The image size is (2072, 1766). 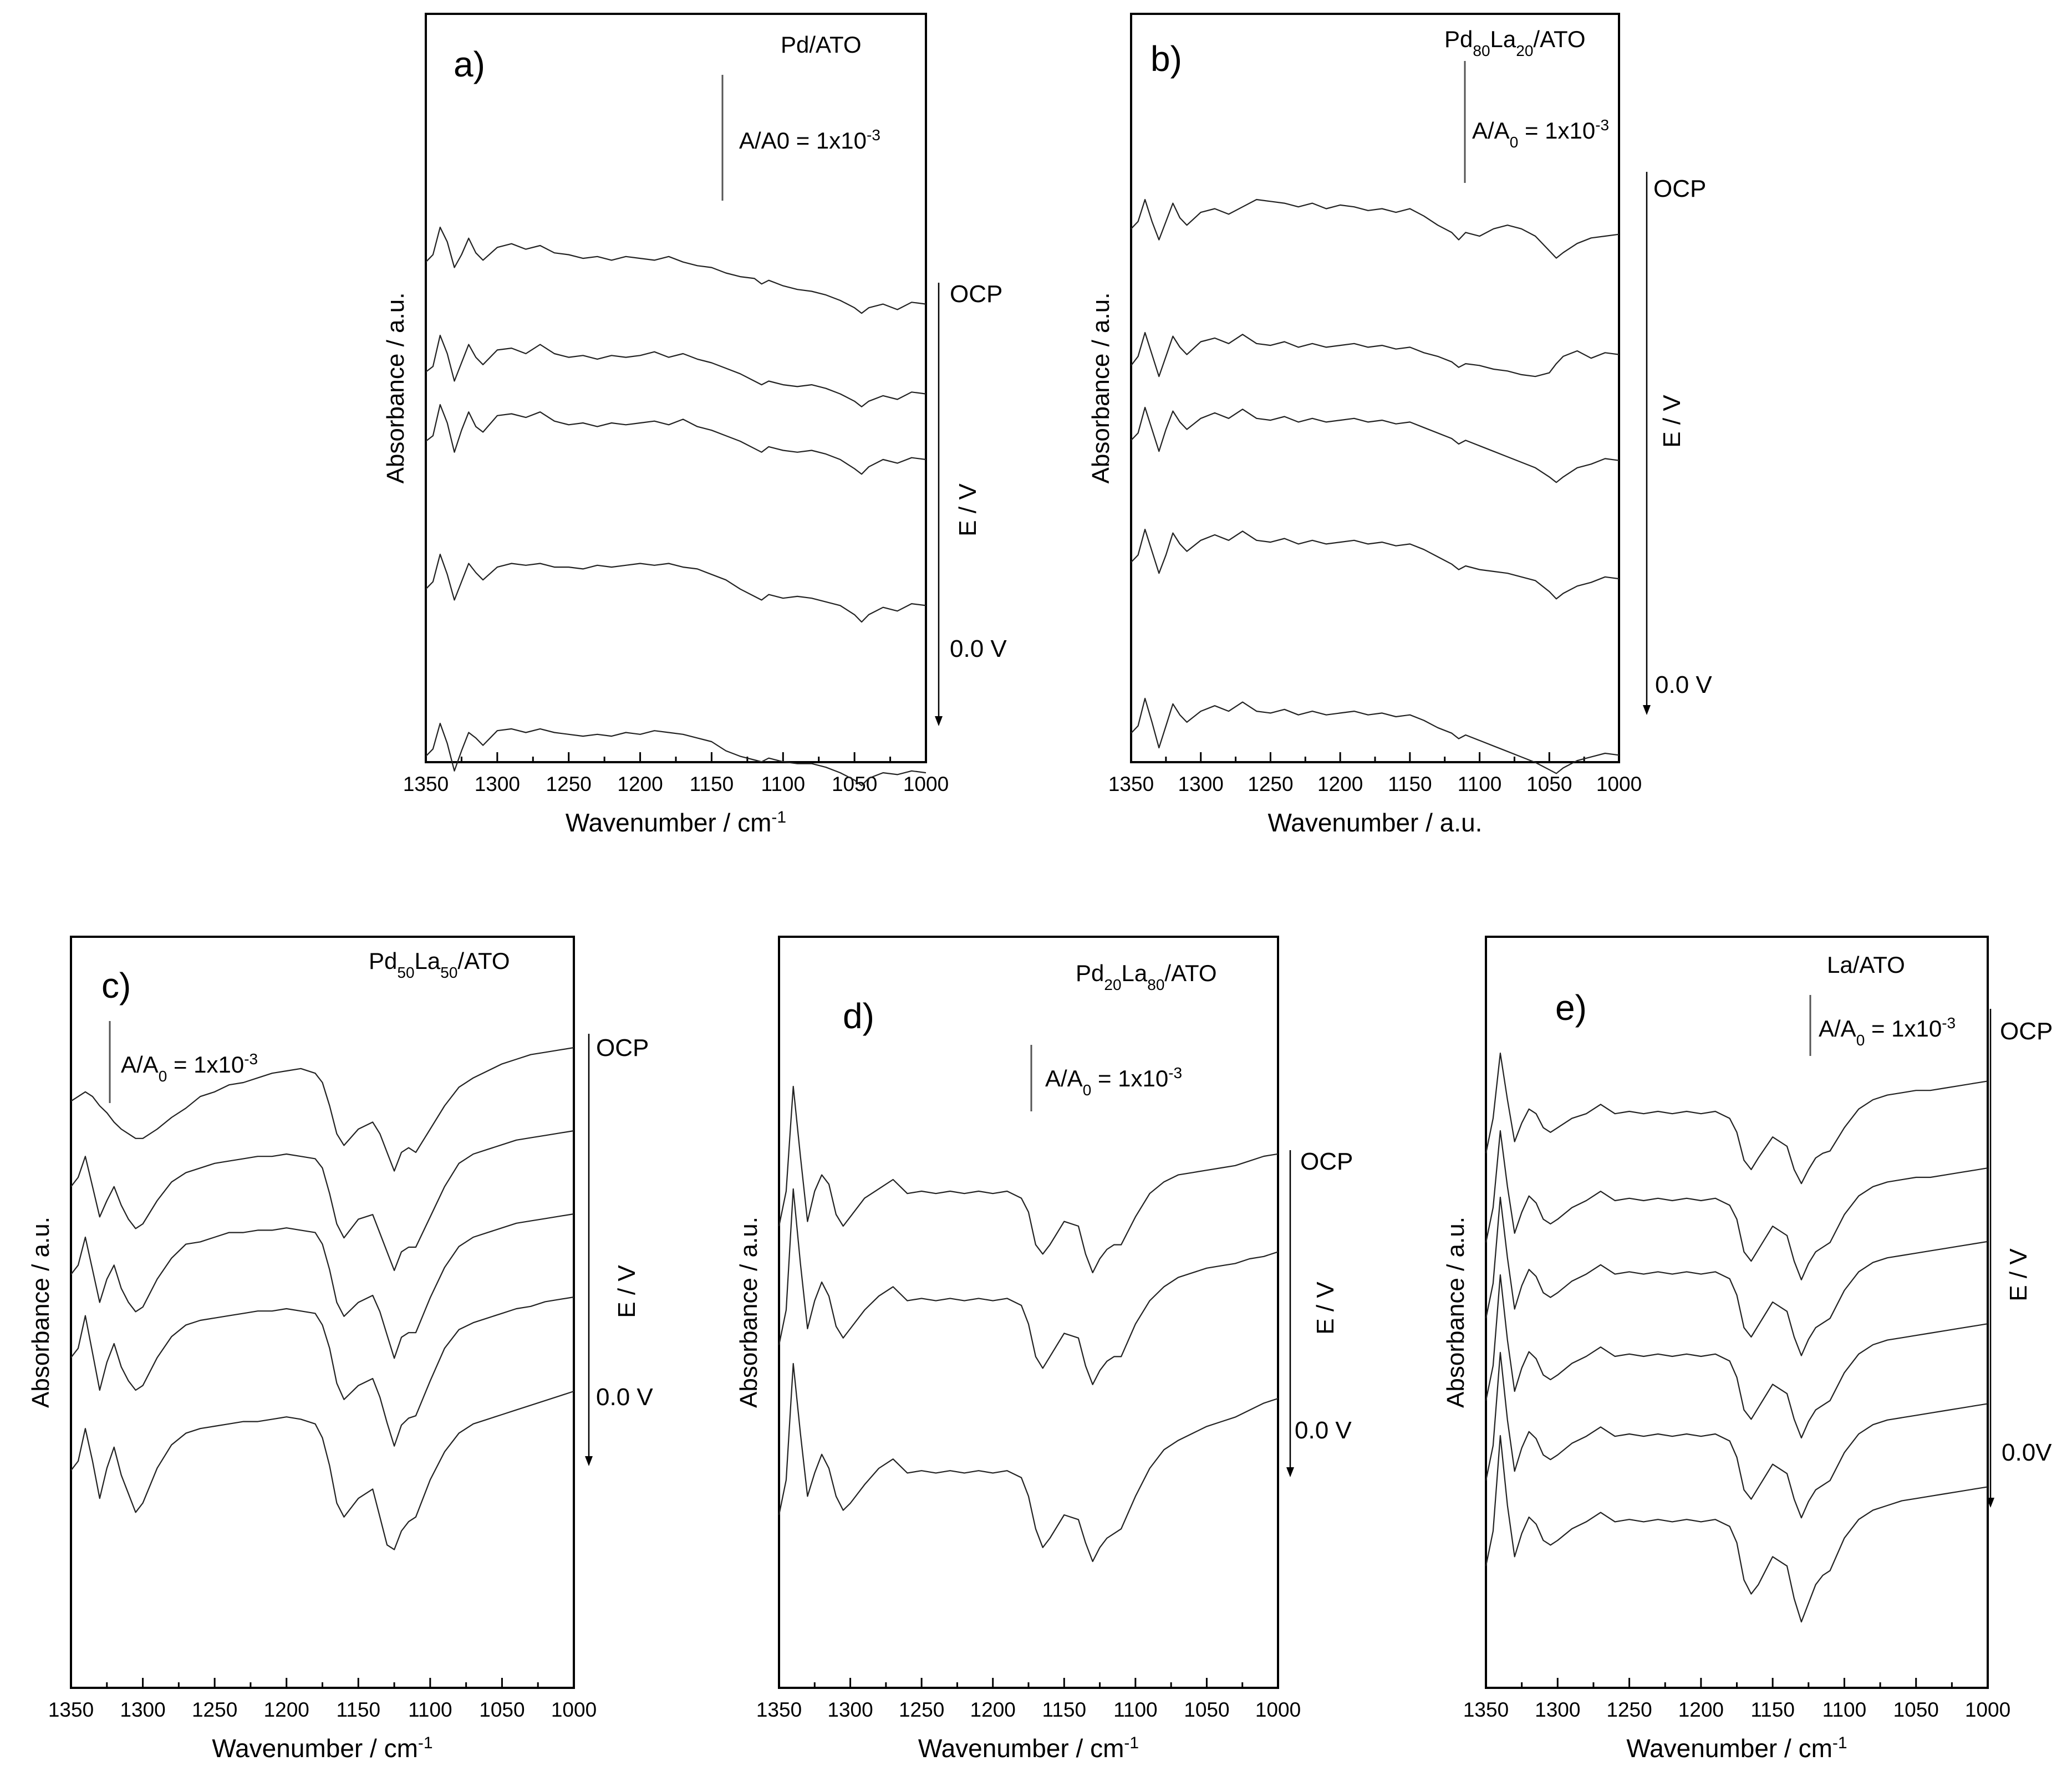 I want to click on panel-label: d), so click(x=859, y=1016).